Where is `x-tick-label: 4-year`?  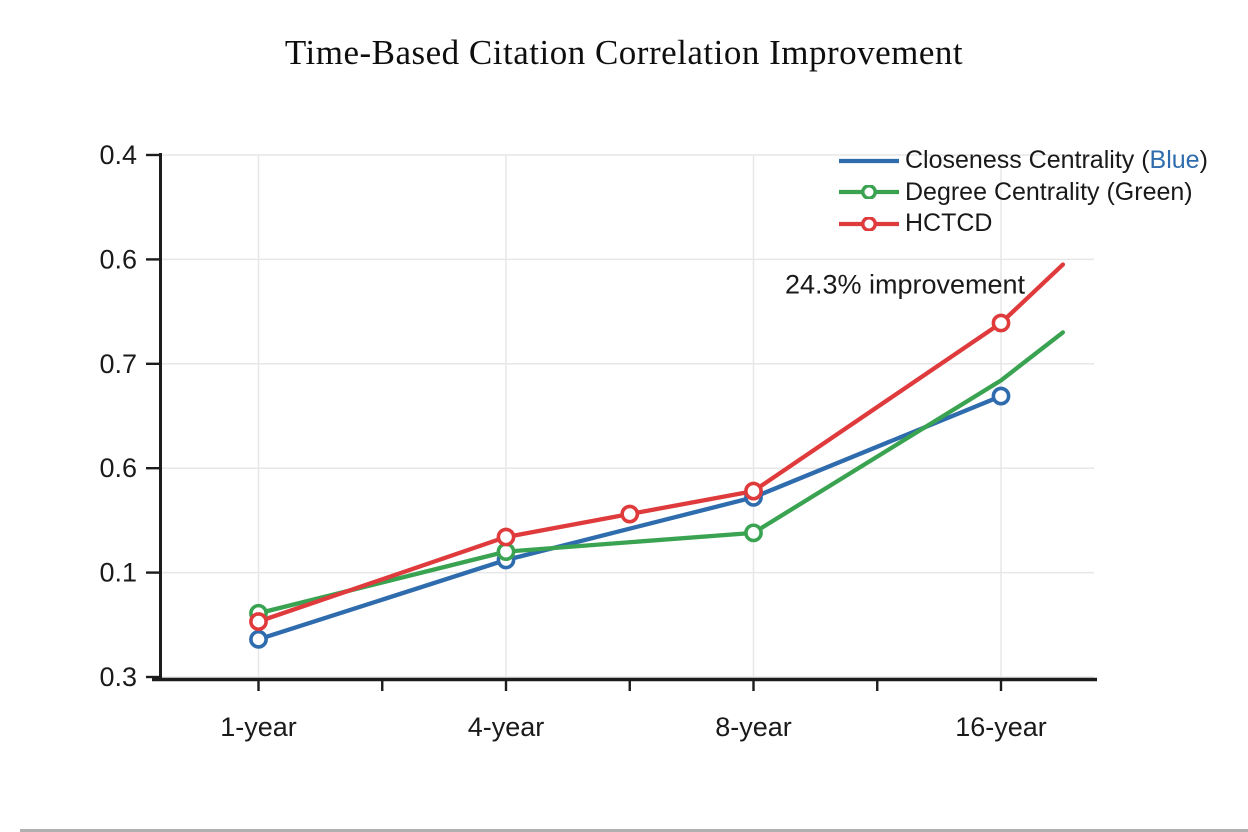
x-tick-label: 4-year is located at coordinates (506, 727).